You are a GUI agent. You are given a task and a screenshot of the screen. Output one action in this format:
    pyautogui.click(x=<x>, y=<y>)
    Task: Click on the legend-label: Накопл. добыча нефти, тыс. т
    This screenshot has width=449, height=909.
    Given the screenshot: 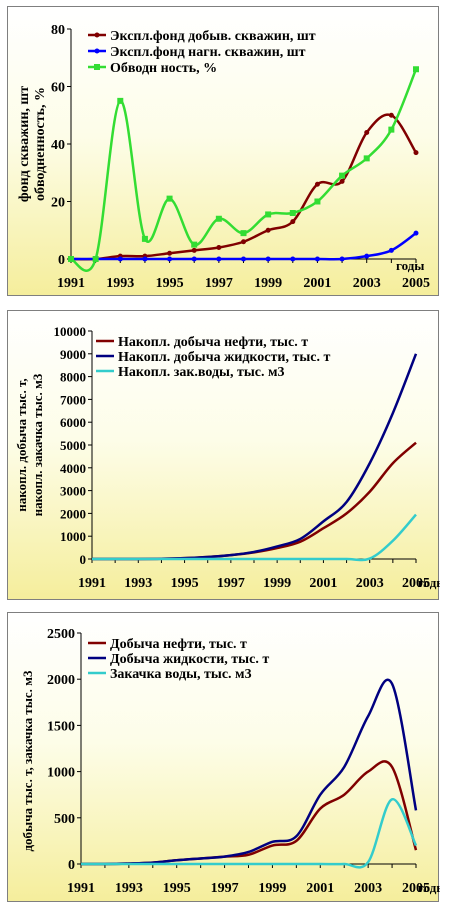 What is the action you would take?
    pyautogui.click(x=213, y=342)
    